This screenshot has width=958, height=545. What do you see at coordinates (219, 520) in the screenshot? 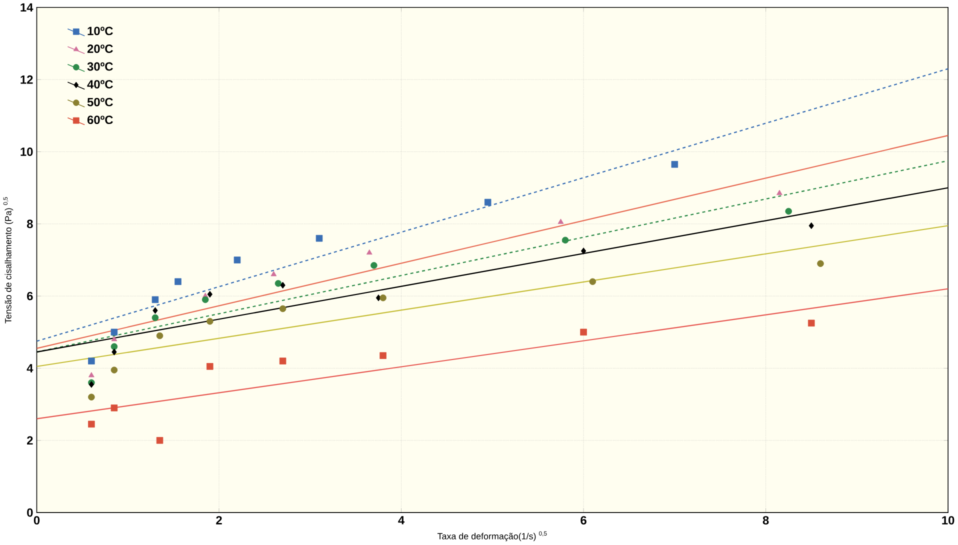
I see `x-tick-label: 2` at bounding box center [219, 520].